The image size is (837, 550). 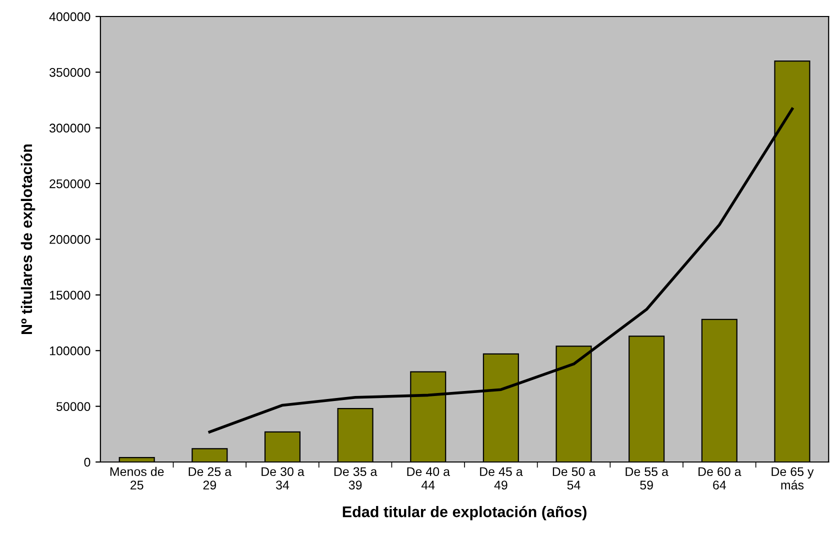 What do you see at coordinates (210, 478) in the screenshot?
I see `x-tick-label: De 25 a 29` at bounding box center [210, 478].